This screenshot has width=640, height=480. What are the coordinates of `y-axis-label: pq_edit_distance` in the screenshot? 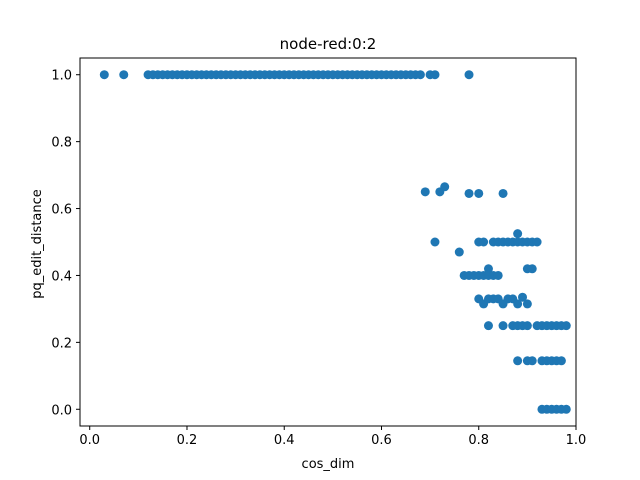 It's located at (37, 244).